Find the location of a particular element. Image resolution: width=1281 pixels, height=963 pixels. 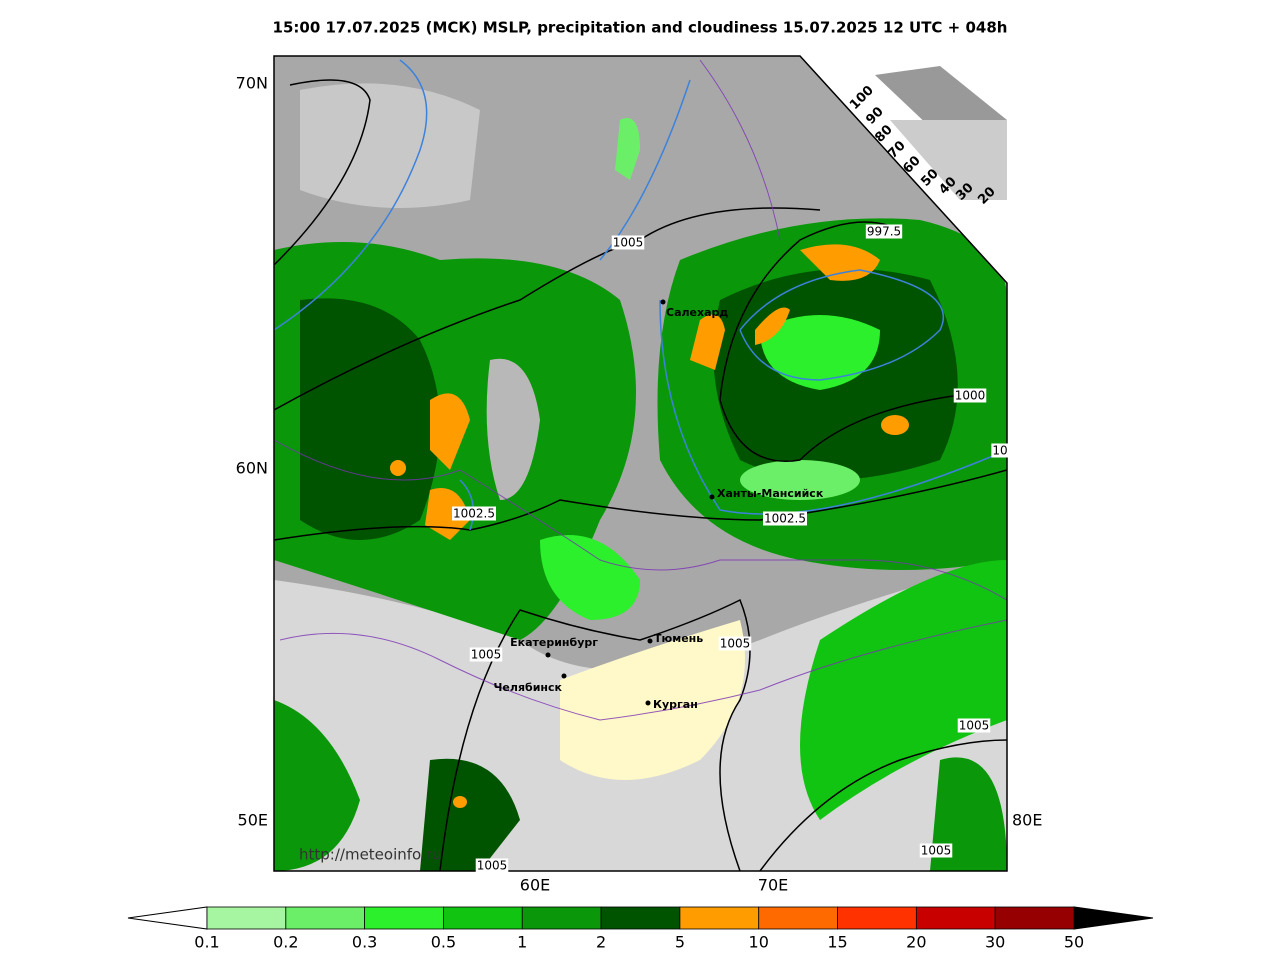

lon-label: 80E is located at coordinates (1027, 820).